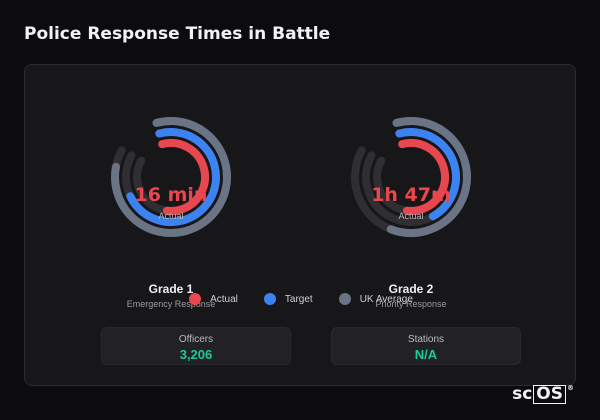 This screenshot has width=600, height=420. I want to click on gauge-value: 1h 47m, so click(411, 195).